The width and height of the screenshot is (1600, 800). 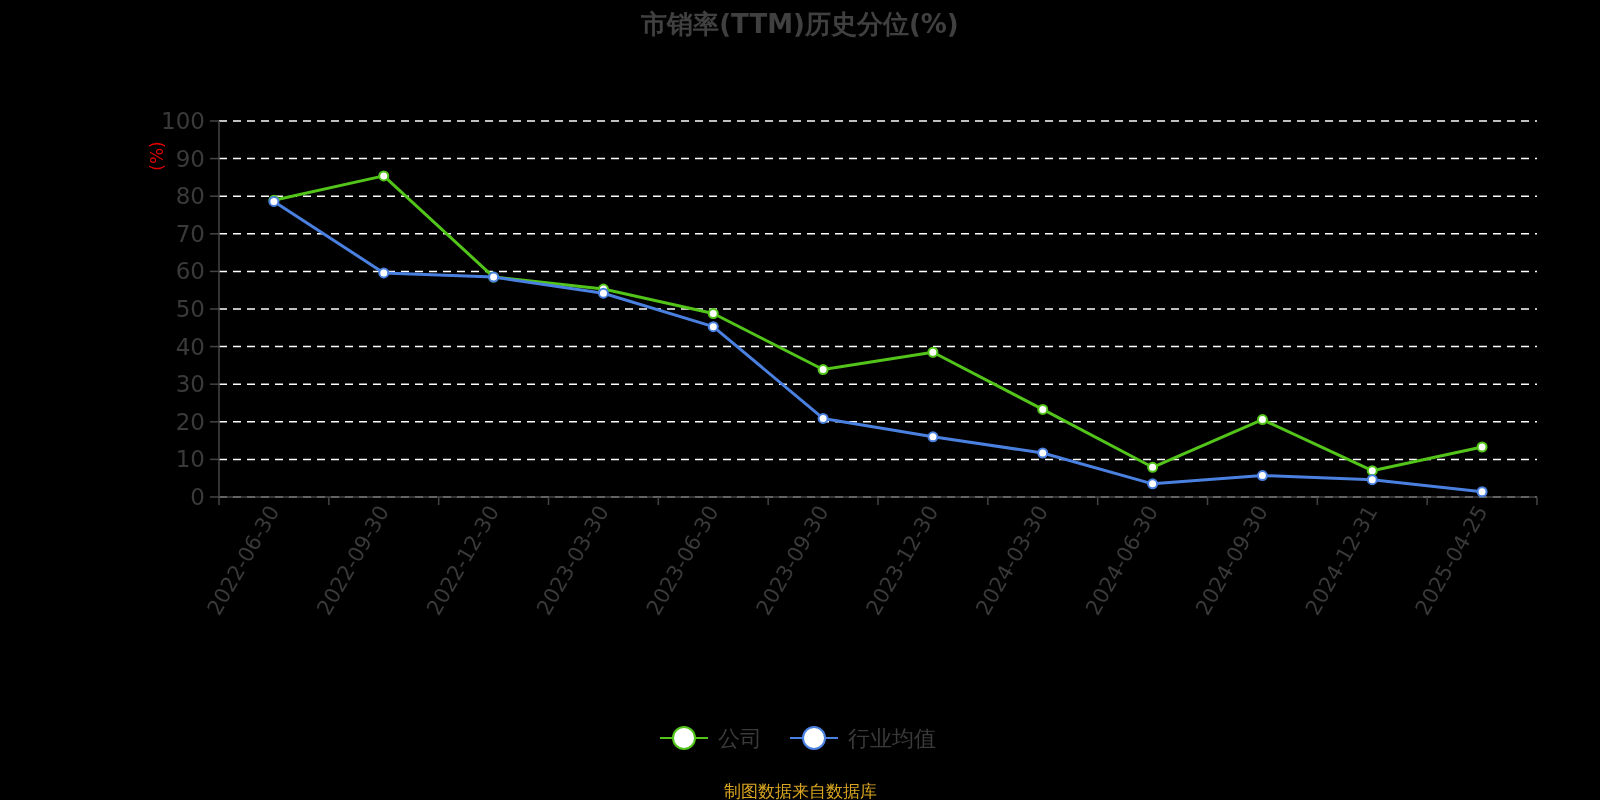 What do you see at coordinates (190, 233) in the screenshot?
I see `y-tick-label: 70` at bounding box center [190, 233].